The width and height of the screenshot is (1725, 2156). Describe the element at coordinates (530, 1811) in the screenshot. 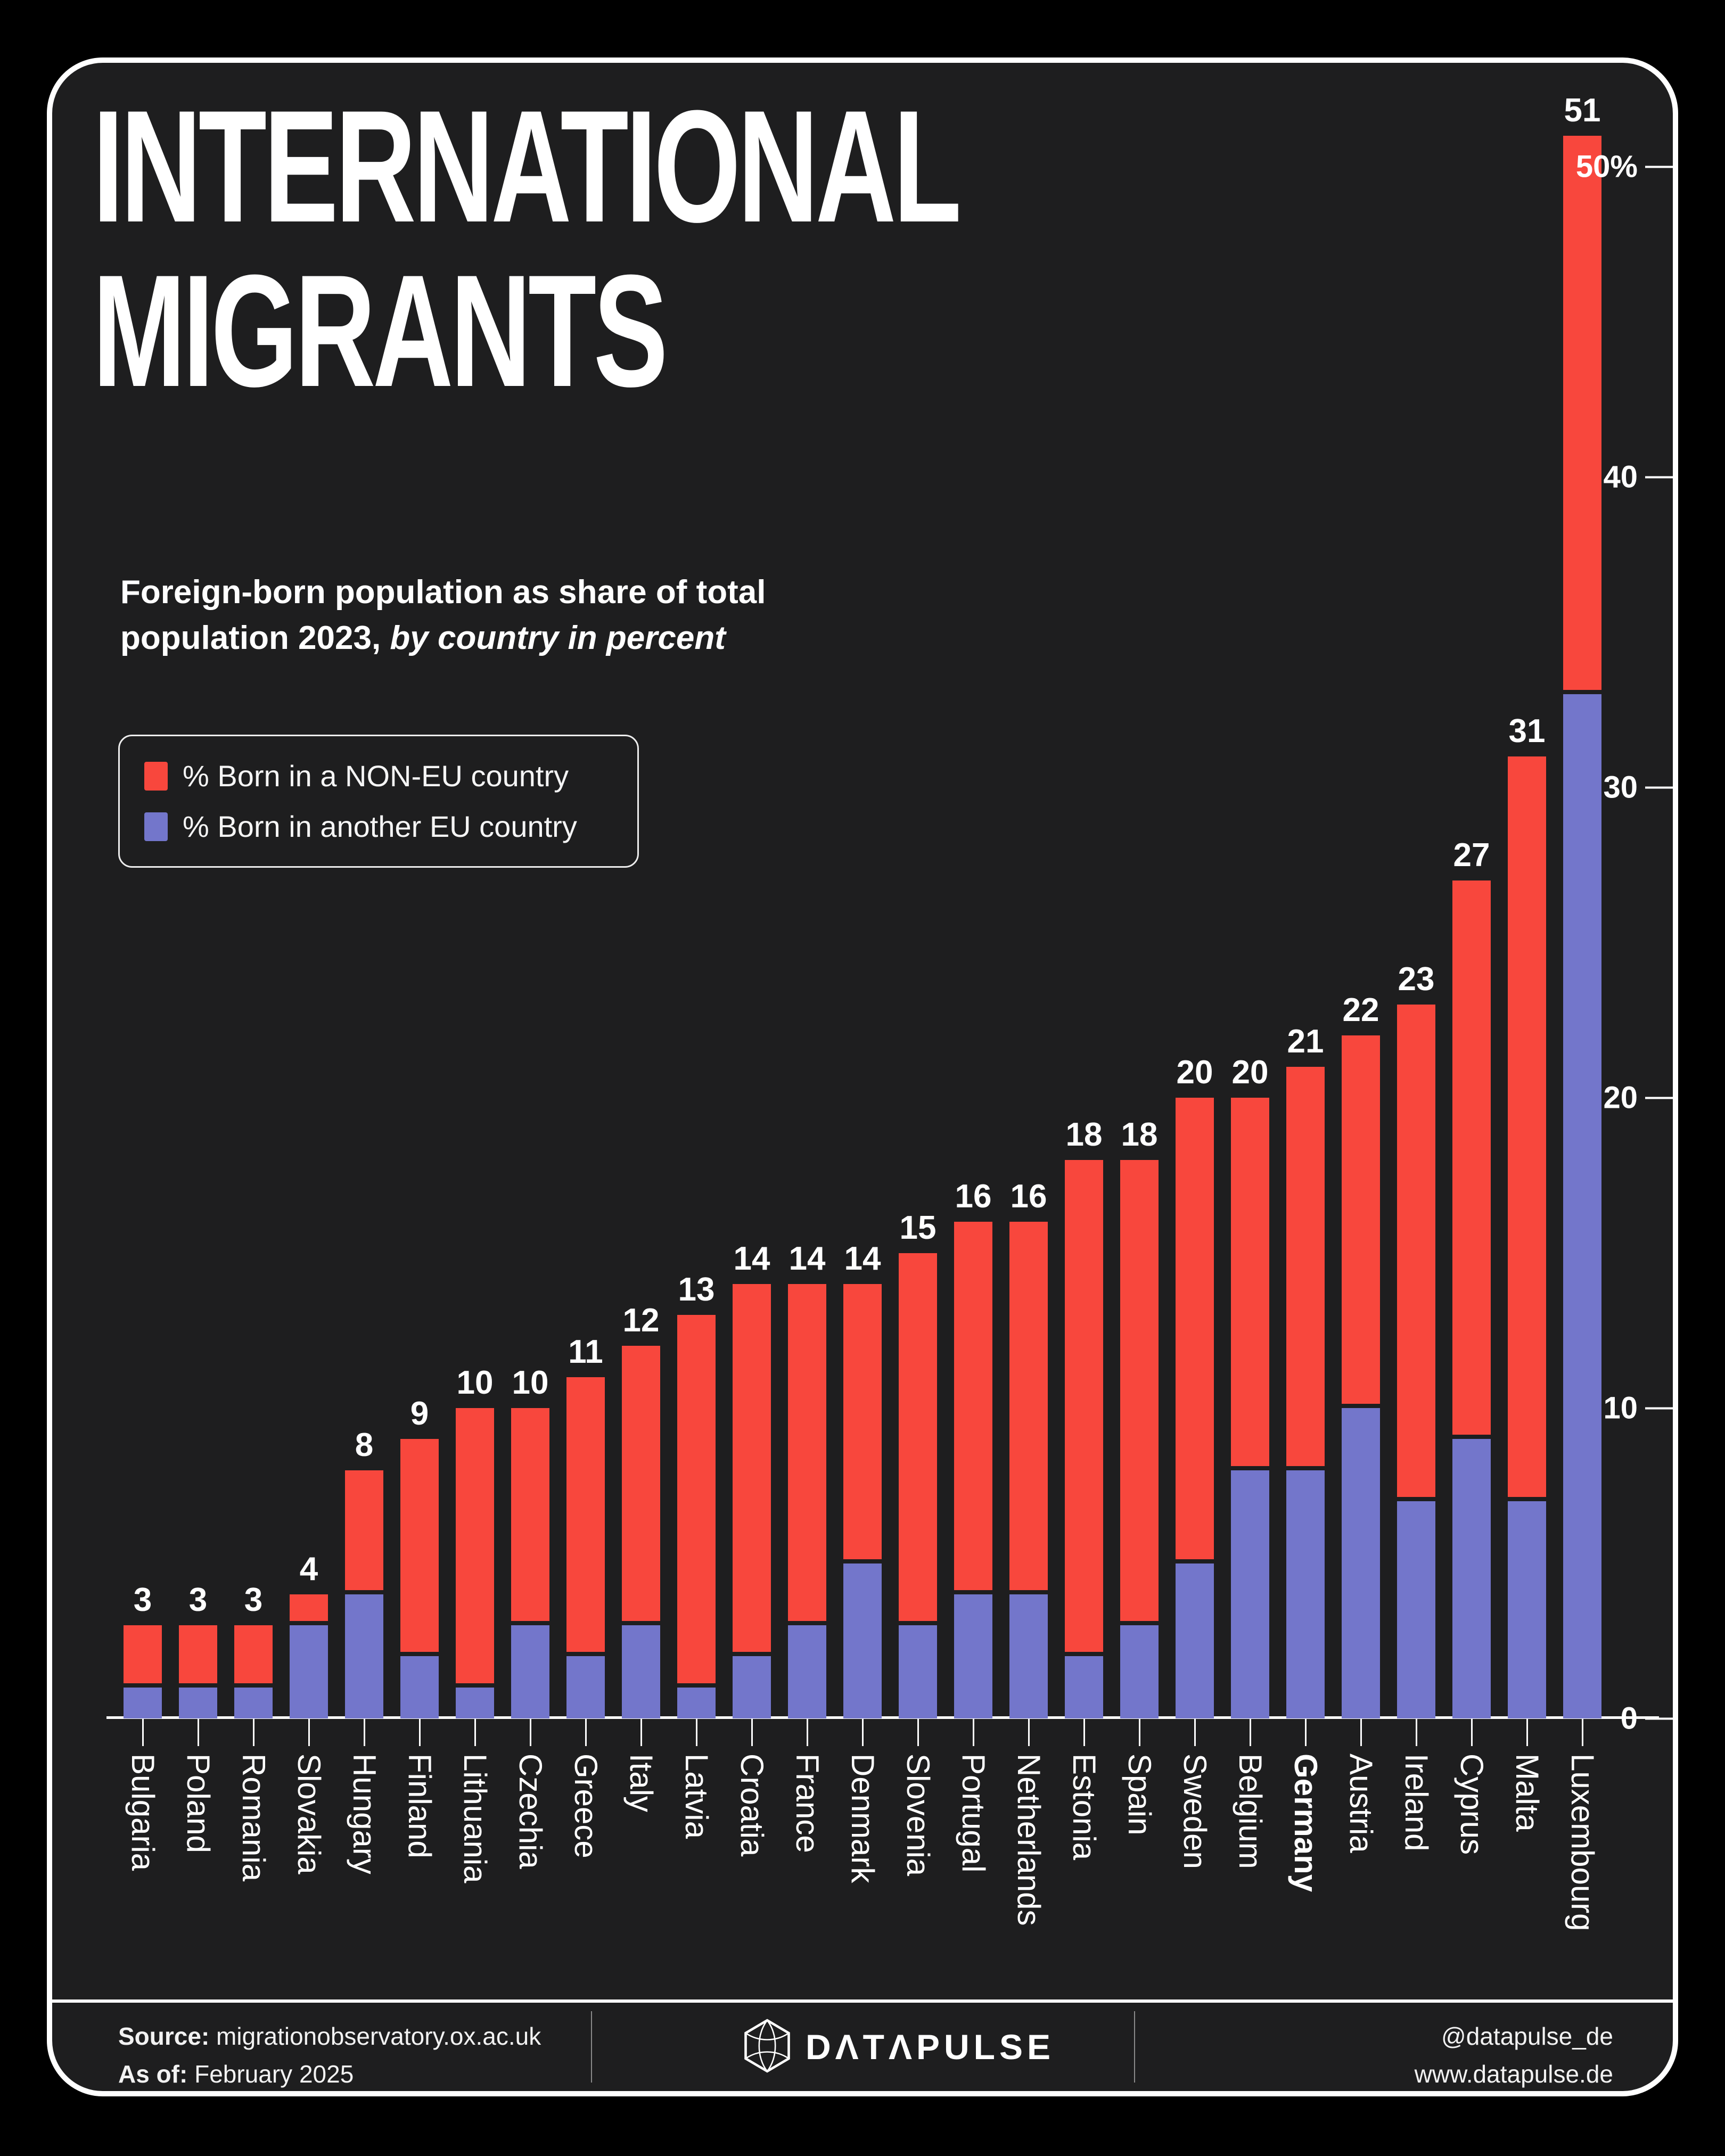

I see `x-label: Czechia` at that location.